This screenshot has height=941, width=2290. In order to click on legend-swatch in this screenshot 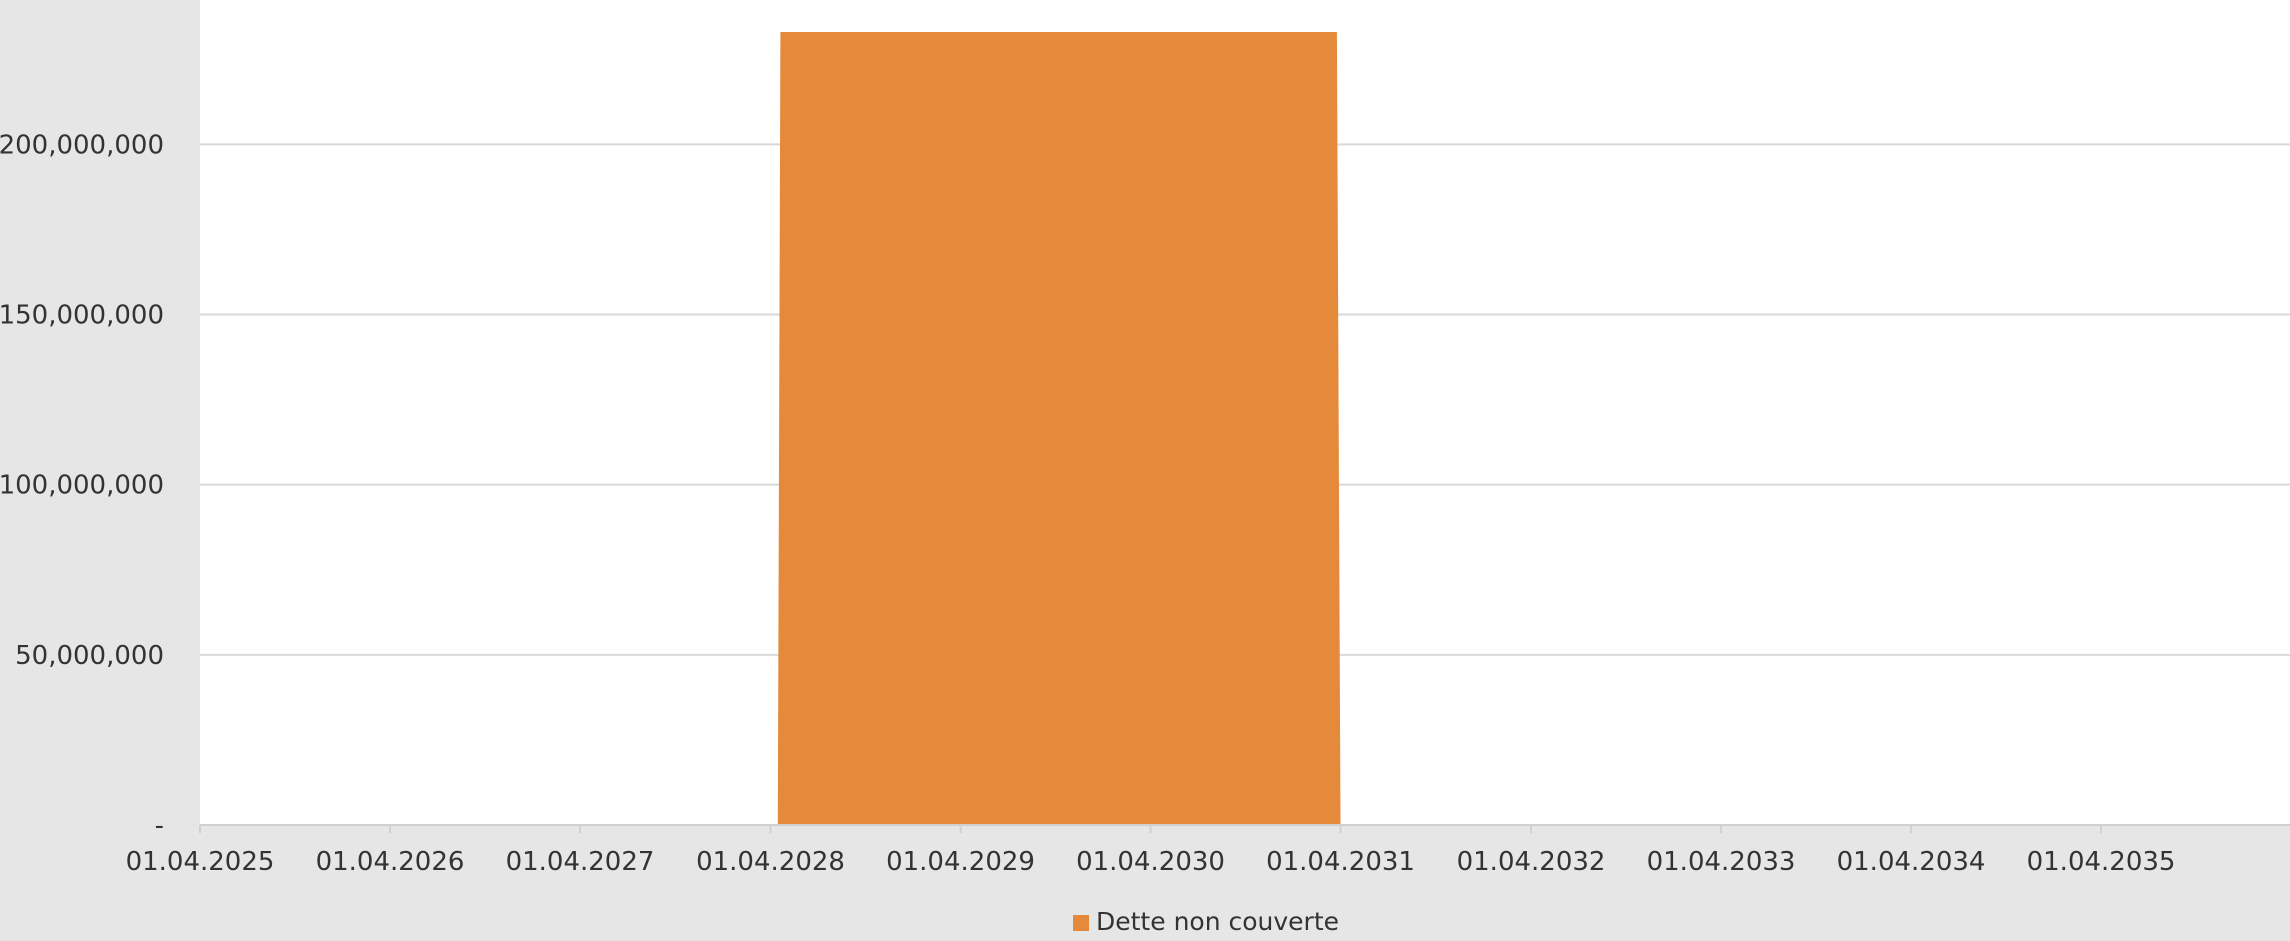, I will do `click(1081, 923)`.